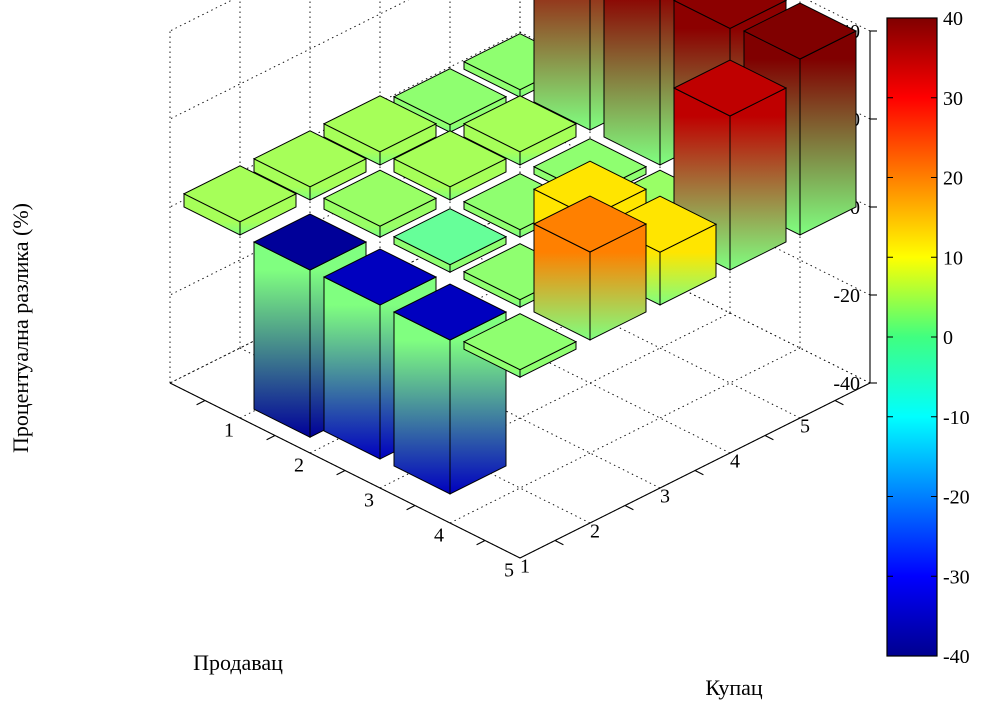 This screenshot has width=985, height=712. I want to click on prodavac-tick-label: 5, so click(805, 427).